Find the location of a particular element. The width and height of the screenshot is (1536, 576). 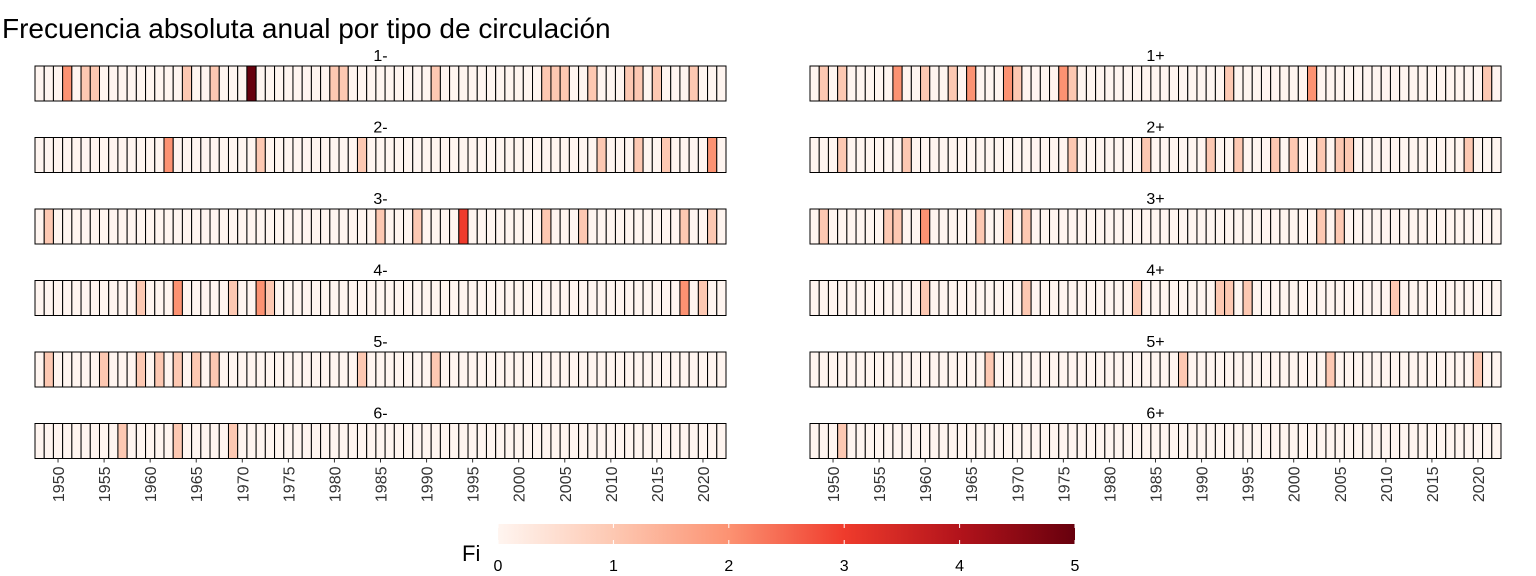

x-tick-label: 1960 is located at coordinates (151, 484).